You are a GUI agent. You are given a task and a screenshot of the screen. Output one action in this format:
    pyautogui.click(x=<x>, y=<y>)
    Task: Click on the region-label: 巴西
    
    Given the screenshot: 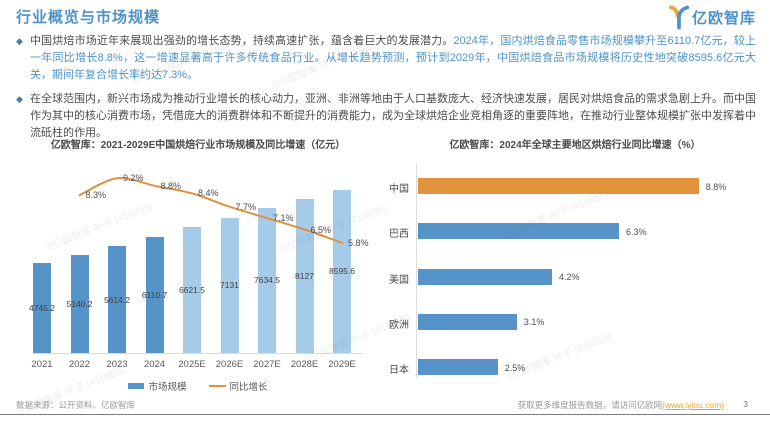 What is the action you would take?
    pyautogui.click(x=399, y=235)
    